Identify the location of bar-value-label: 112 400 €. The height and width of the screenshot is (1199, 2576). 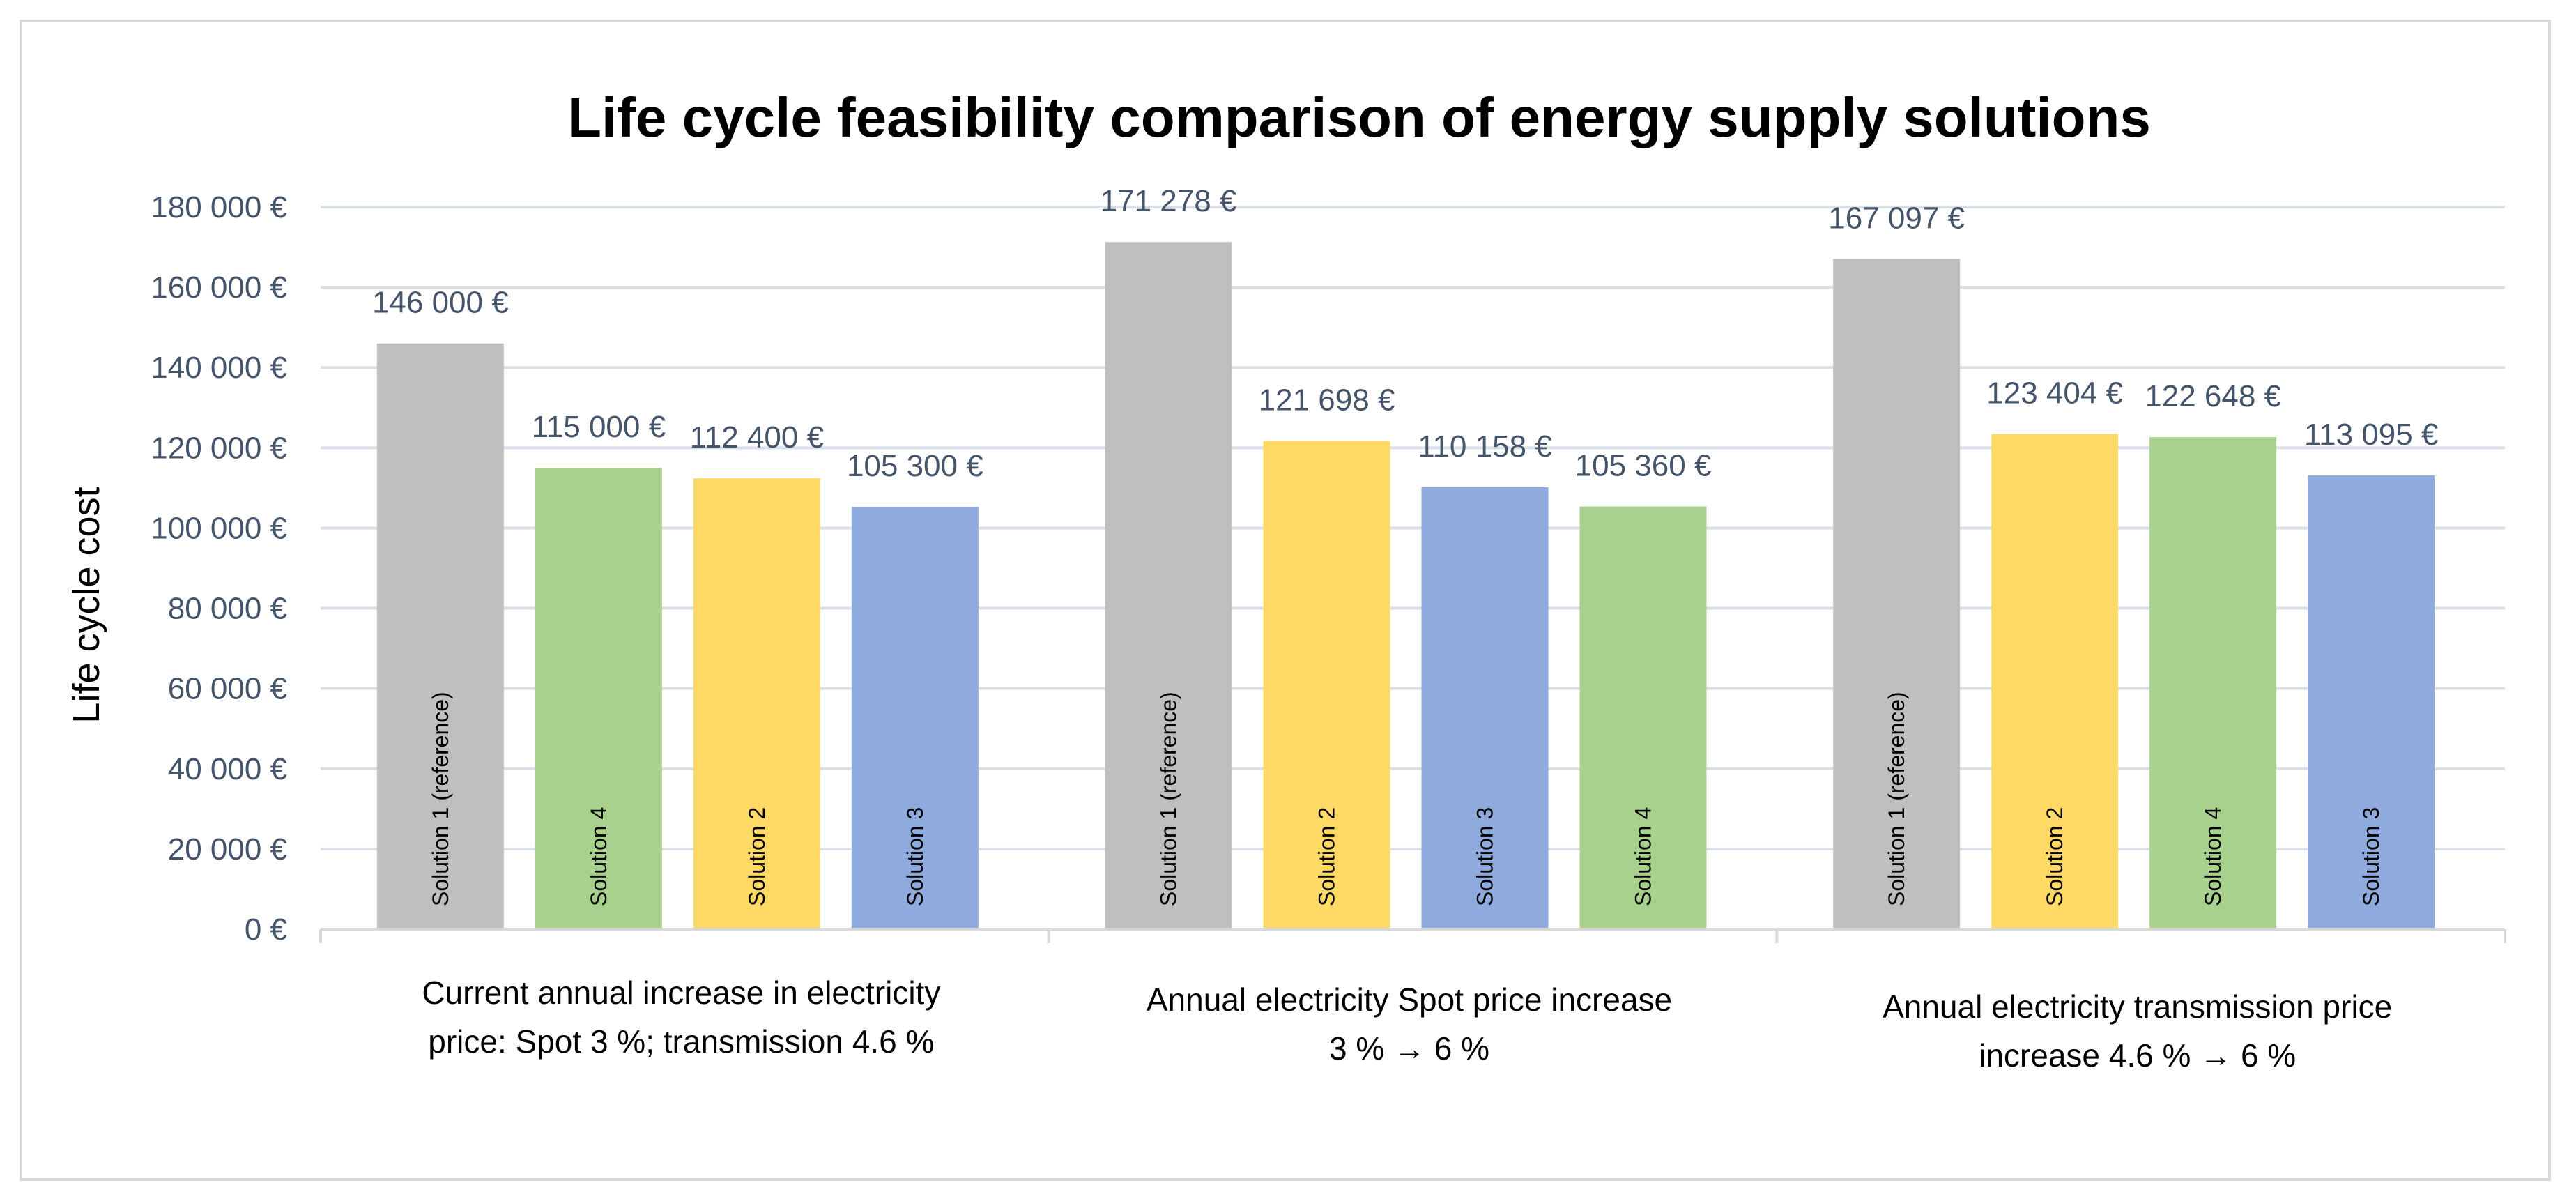
(757, 437).